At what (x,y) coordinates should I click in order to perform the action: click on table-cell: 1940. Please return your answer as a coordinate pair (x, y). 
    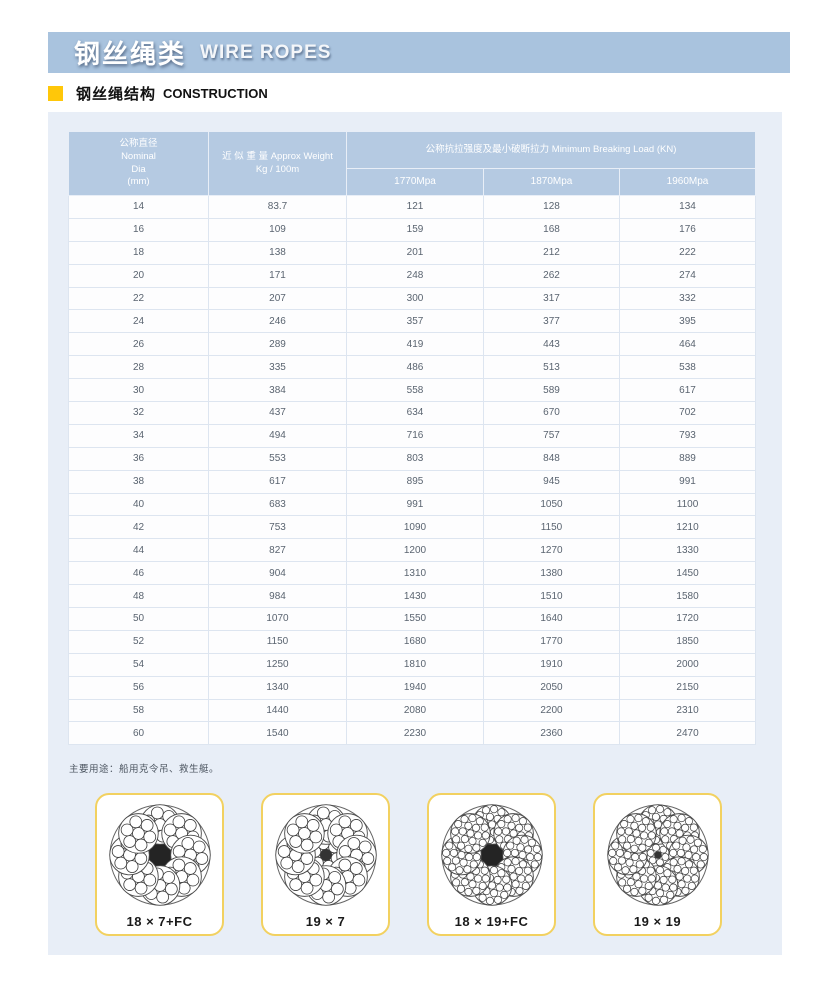
    Looking at the image, I should click on (415, 687).